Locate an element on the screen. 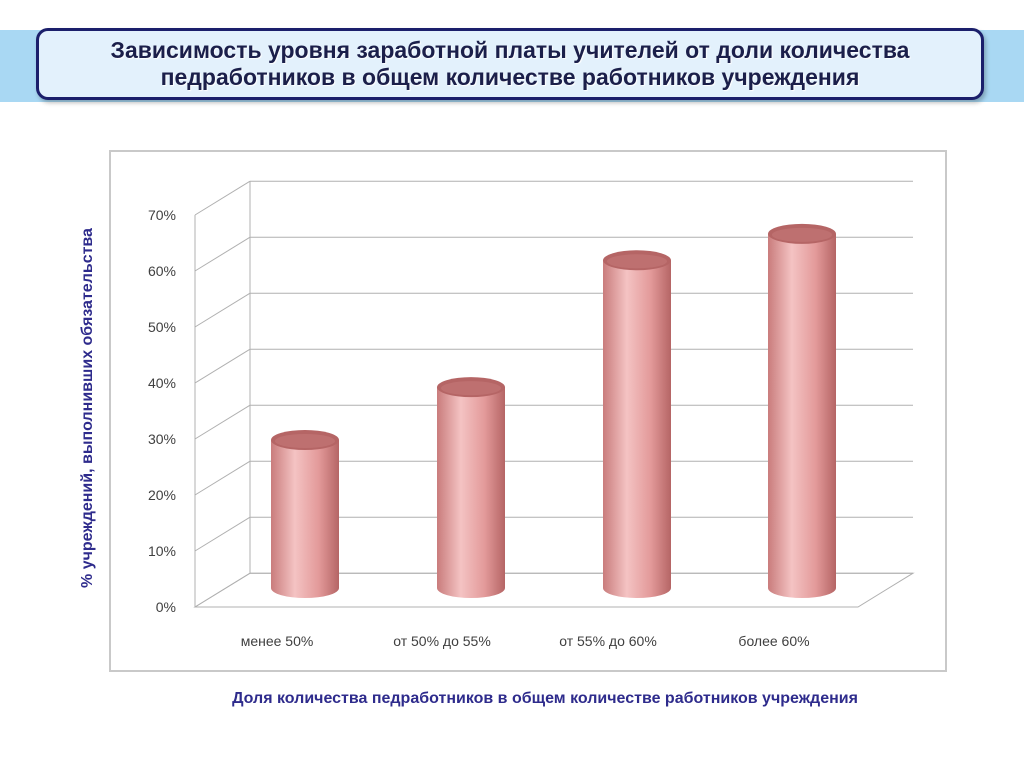 Image resolution: width=1024 pixels, height=768 pixels. x-tick-label: от 55% до 60% is located at coordinates (608, 641).